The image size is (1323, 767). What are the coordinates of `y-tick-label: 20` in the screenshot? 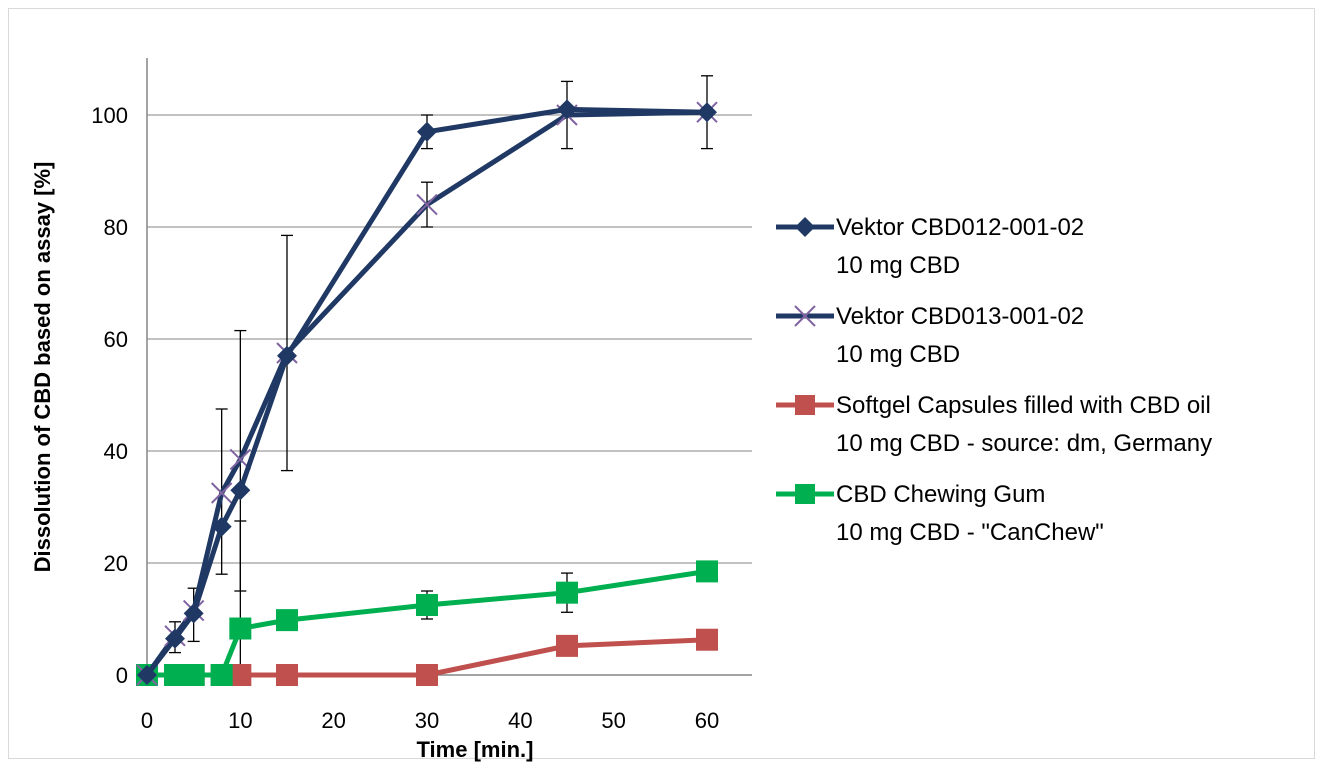 It's located at (116, 563).